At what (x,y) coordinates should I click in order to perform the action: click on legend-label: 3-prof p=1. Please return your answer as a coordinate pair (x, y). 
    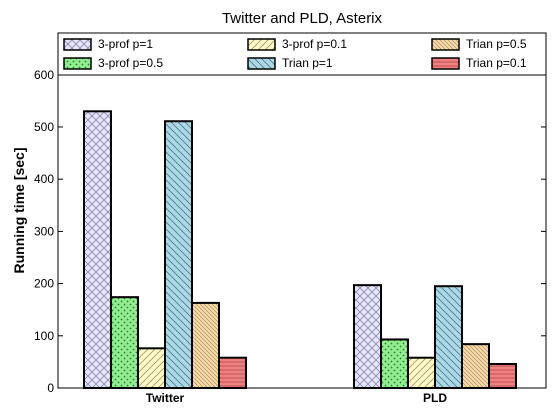
    Looking at the image, I should click on (125, 44).